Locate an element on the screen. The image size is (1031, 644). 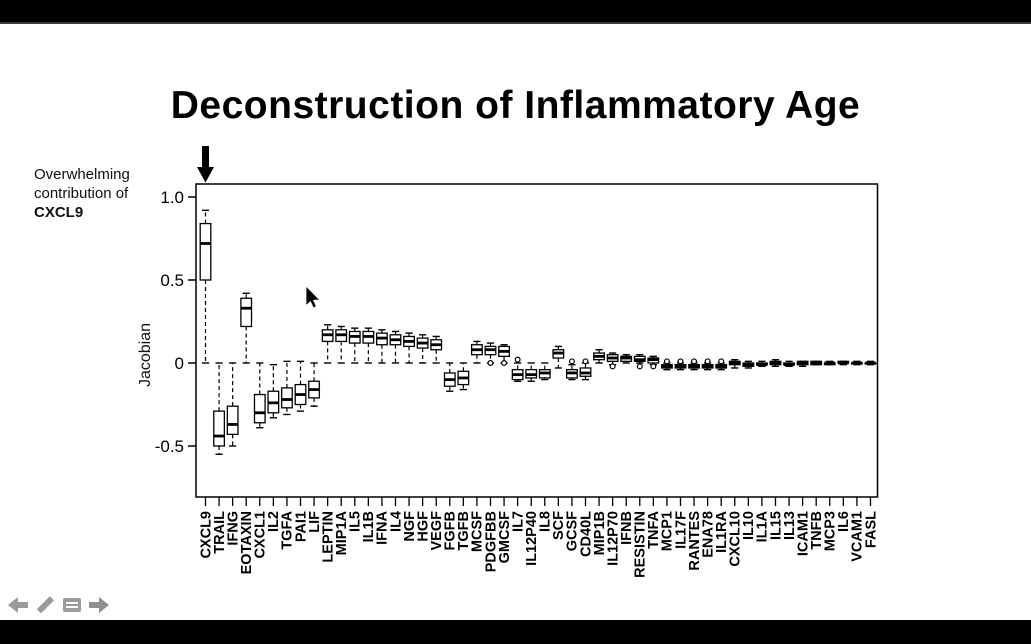
x-tick-label-IL13: IL13 is located at coordinates (790, 525).